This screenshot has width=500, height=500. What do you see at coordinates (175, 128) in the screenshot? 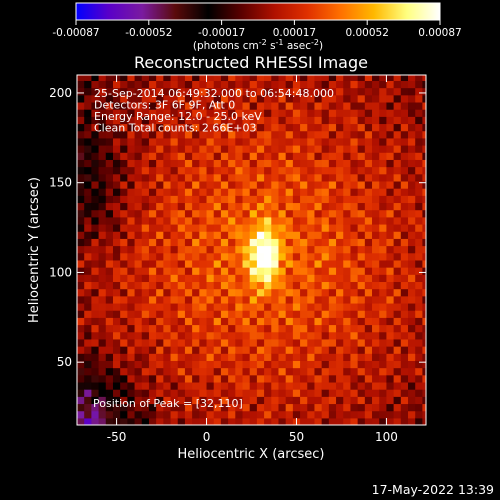
I see `annotation-line: Clean Total counts: 2.66E+03` at bounding box center [175, 128].